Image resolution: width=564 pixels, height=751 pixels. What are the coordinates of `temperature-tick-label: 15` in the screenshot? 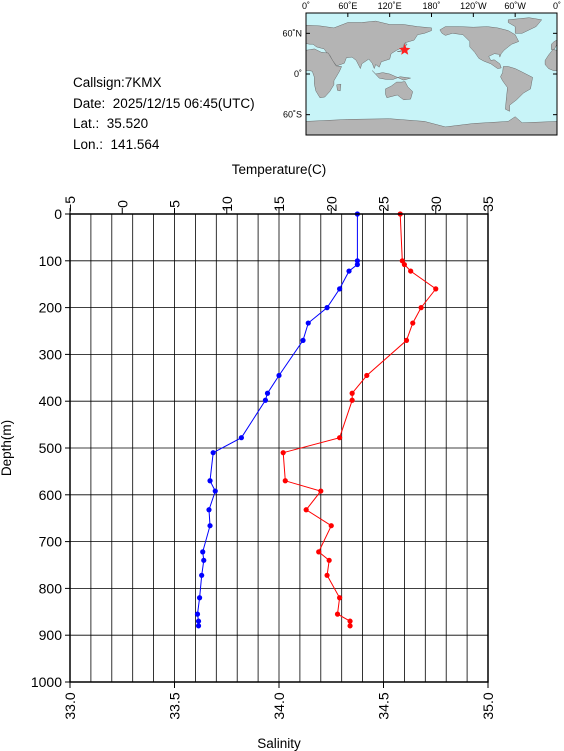 It's located at (279, 204).